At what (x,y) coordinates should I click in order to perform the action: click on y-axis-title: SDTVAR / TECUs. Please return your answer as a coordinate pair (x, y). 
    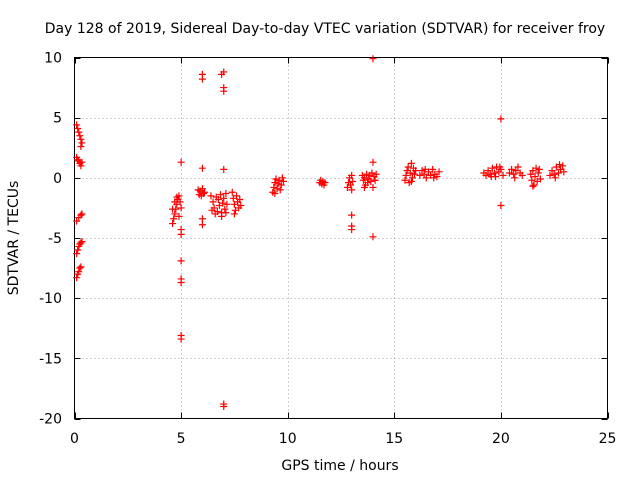
    Looking at the image, I should click on (14, 238).